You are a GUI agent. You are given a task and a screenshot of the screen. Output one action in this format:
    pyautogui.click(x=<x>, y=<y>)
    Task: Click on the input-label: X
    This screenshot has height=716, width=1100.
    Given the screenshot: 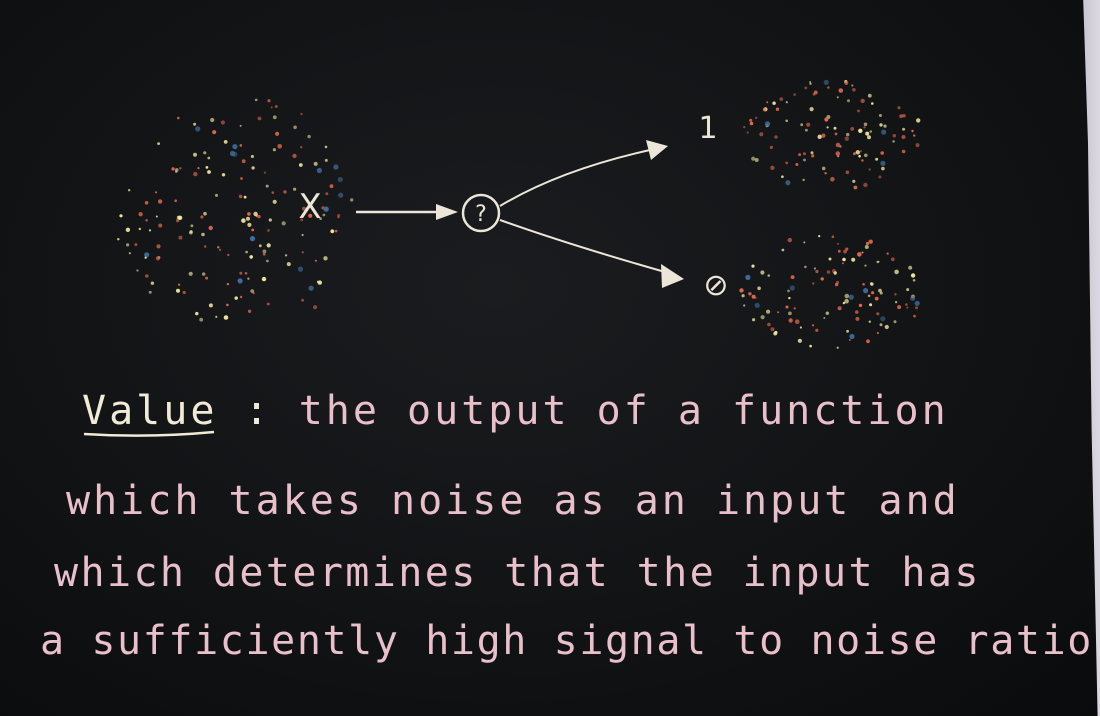 What is the action you would take?
    pyautogui.click(x=309, y=207)
    